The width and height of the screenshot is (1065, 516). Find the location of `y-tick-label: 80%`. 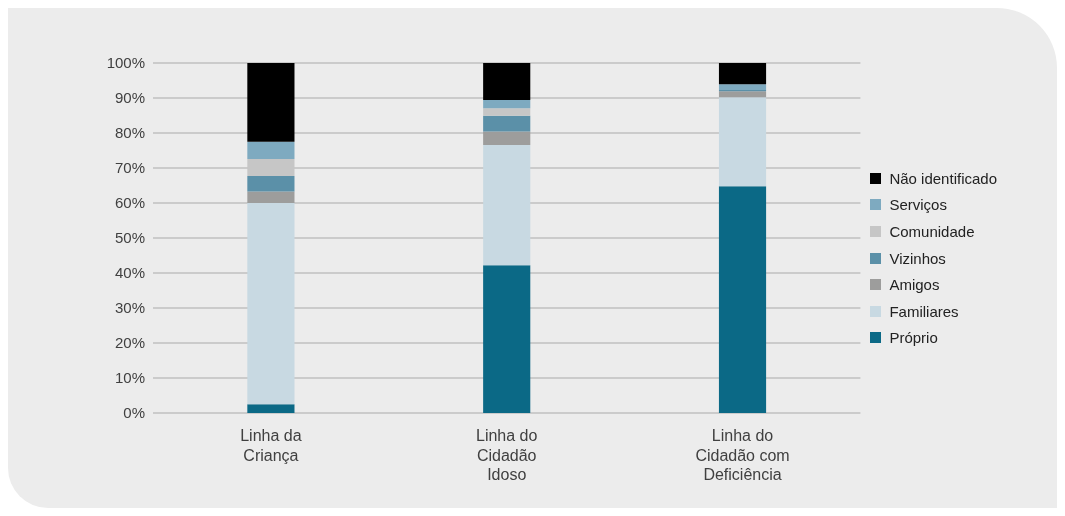

y-tick-label: 80% is located at coordinates (129, 133).